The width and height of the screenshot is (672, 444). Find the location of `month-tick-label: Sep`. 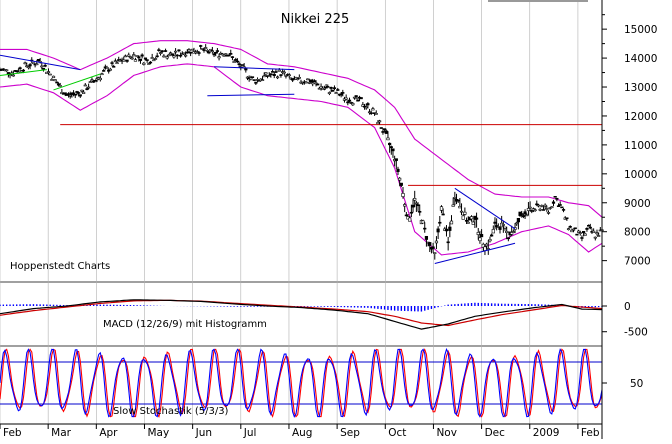

month-tick-label: Sep is located at coordinates (350, 433).